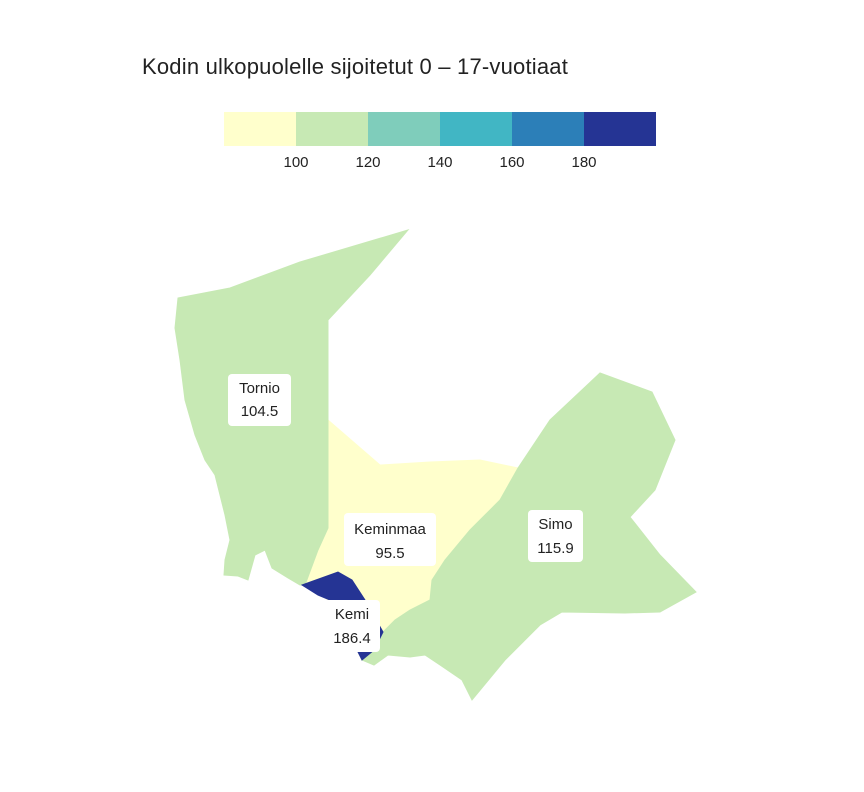  What do you see at coordinates (292, 407) in the screenshot?
I see `region-tornio` at bounding box center [292, 407].